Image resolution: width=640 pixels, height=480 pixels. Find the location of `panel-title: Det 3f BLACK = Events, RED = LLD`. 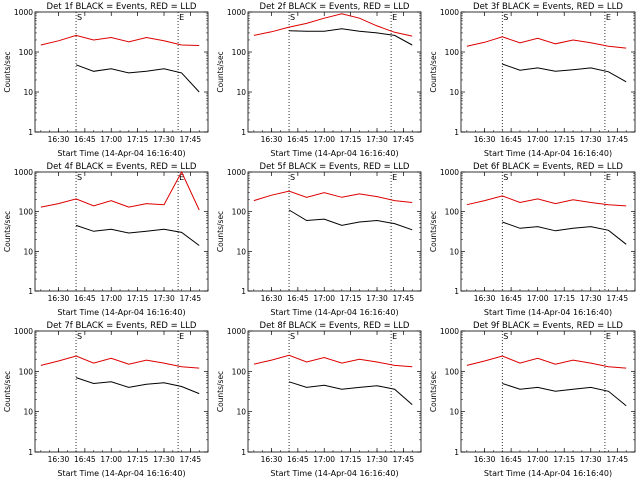

panel-title: Det 3f BLACK = Events, RED = LLD is located at coordinates (548, 7).